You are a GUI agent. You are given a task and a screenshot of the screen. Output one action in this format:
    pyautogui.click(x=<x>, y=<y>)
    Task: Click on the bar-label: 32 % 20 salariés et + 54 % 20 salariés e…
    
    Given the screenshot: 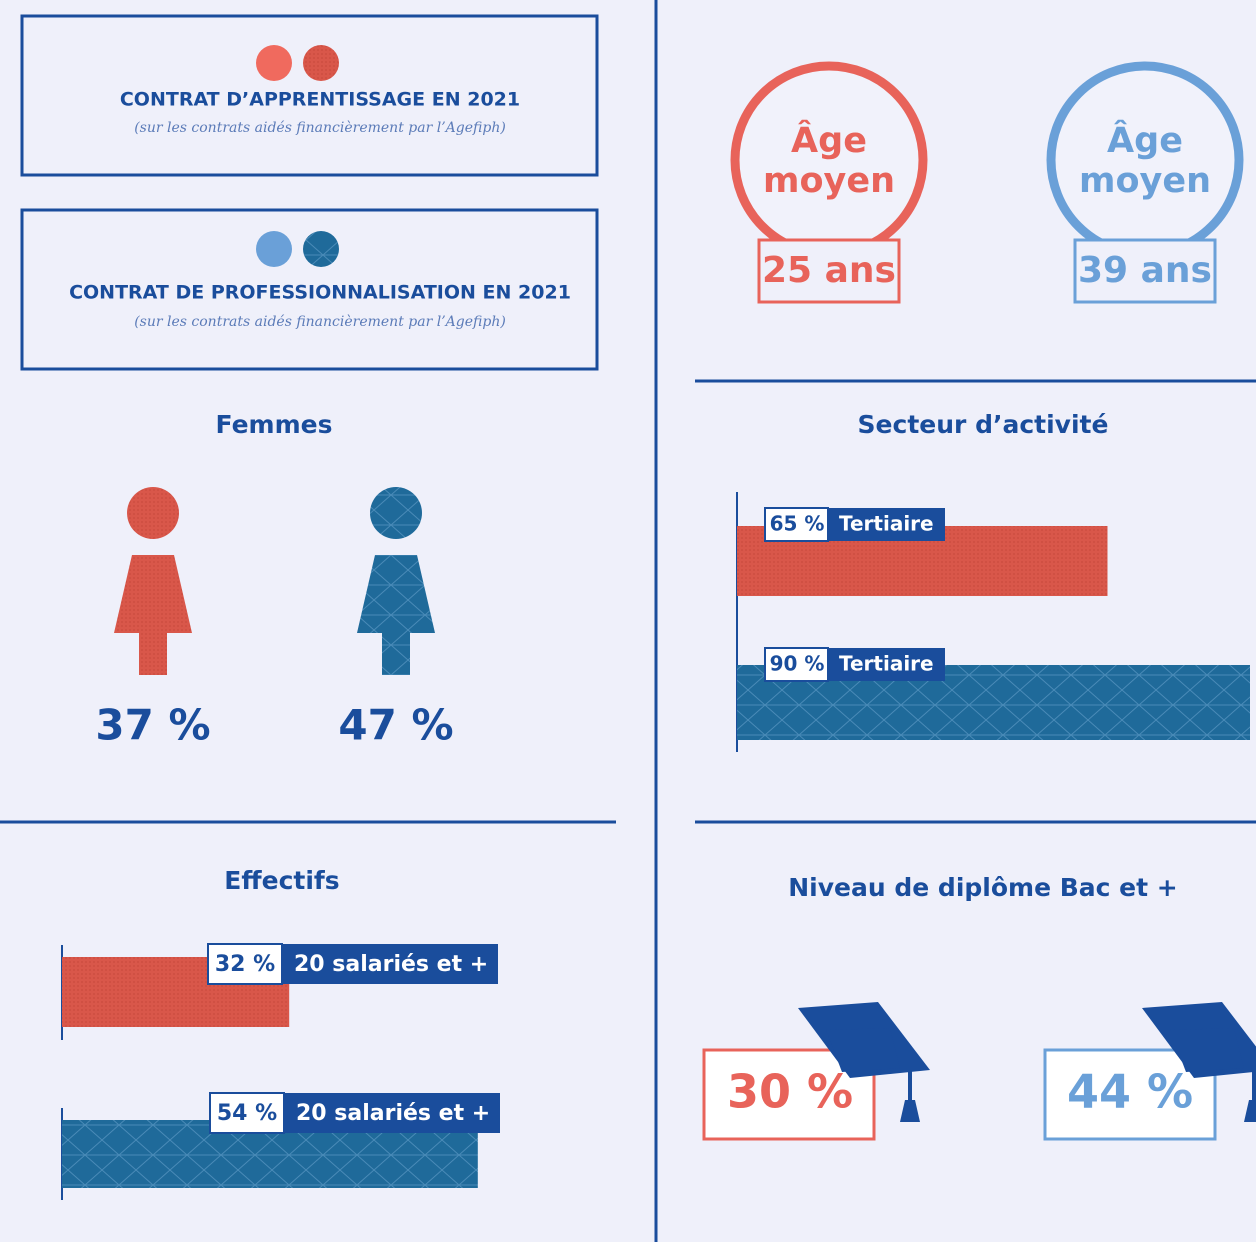 What is the action you would take?
    pyautogui.click(x=353, y=1038)
    